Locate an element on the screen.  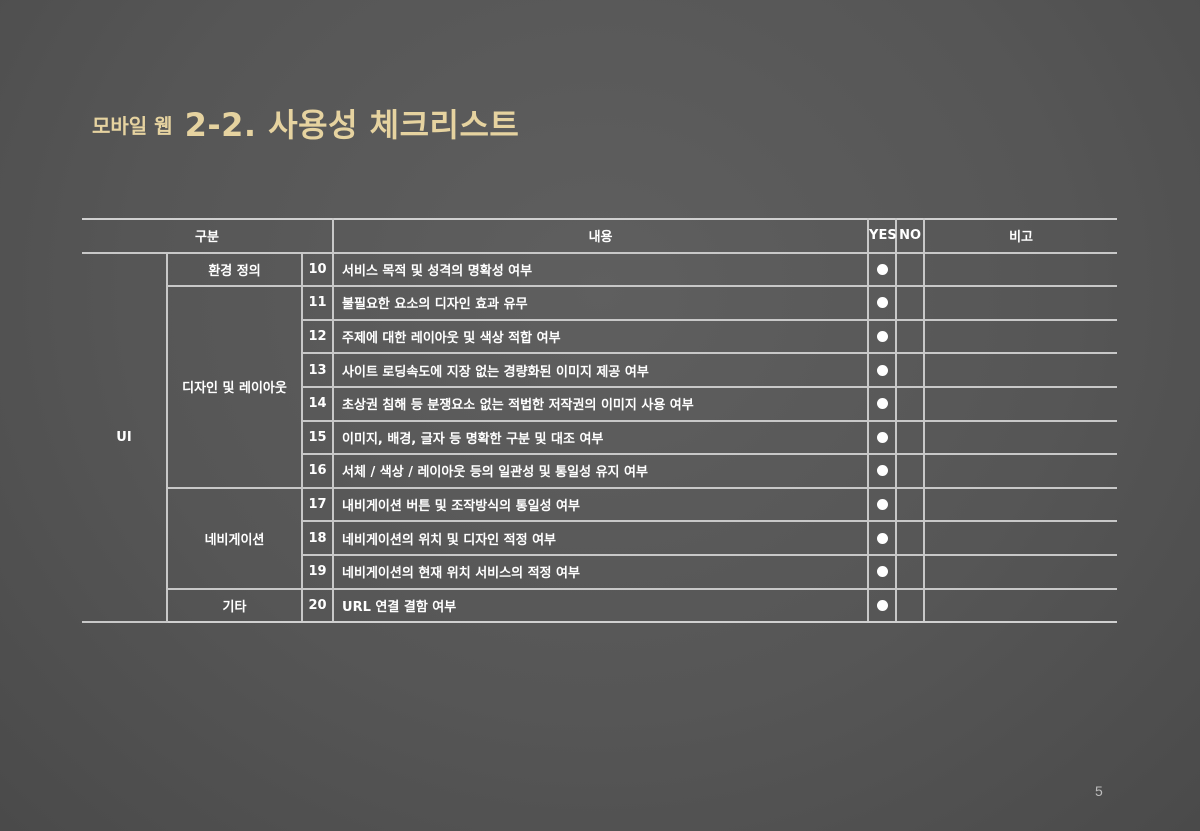
row-content: 초상권 침해 등 분쟁요소 없는 적법한 저작권의 이미지 사용 여부 is located at coordinates (601, 403).